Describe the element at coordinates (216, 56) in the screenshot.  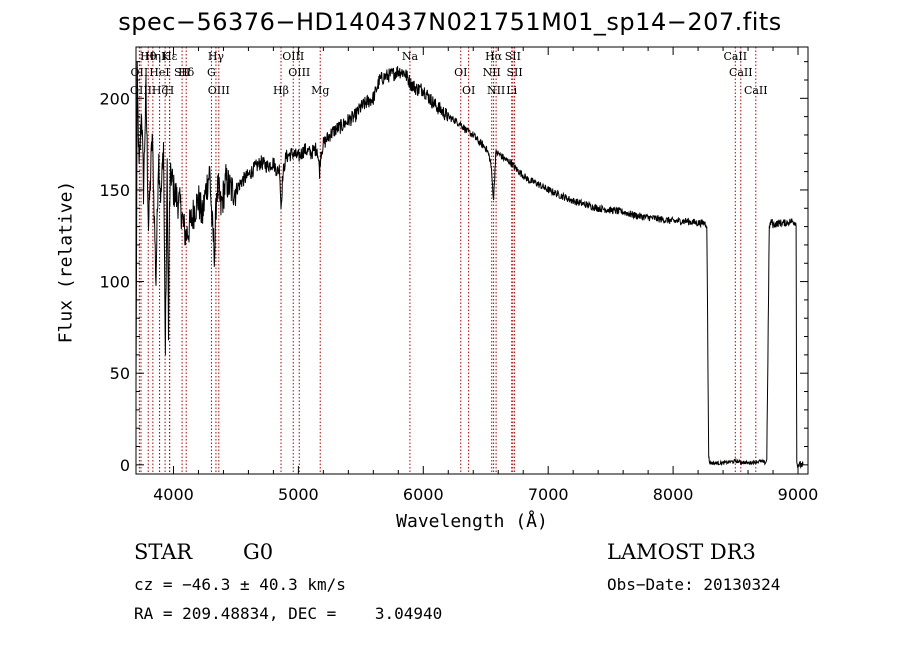
I see `line-label: Hγ` at that location.